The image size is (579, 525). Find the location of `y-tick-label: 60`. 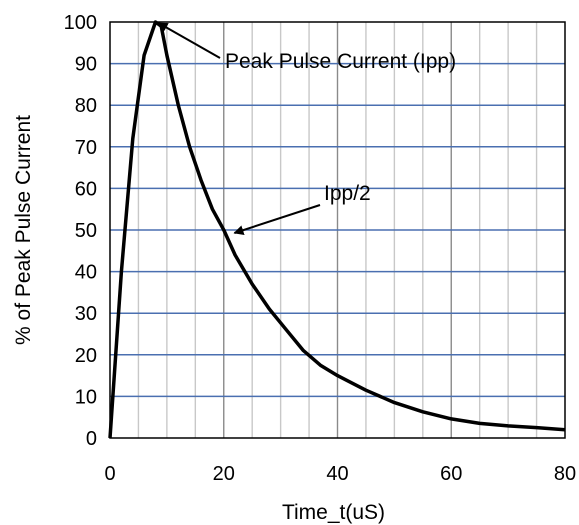

y-tick-label: 60 is located at coordinates (86, 189).